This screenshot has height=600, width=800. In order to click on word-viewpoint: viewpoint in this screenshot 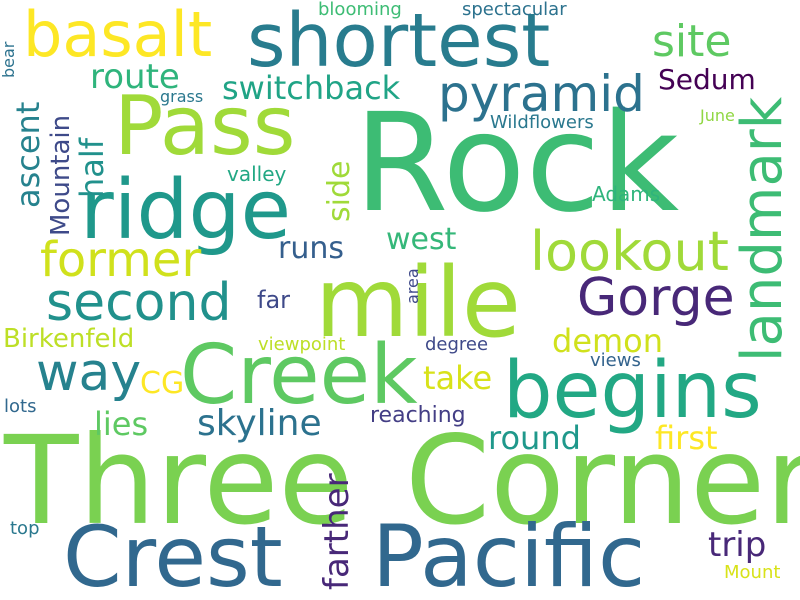, I will do `click(302, 344)`.